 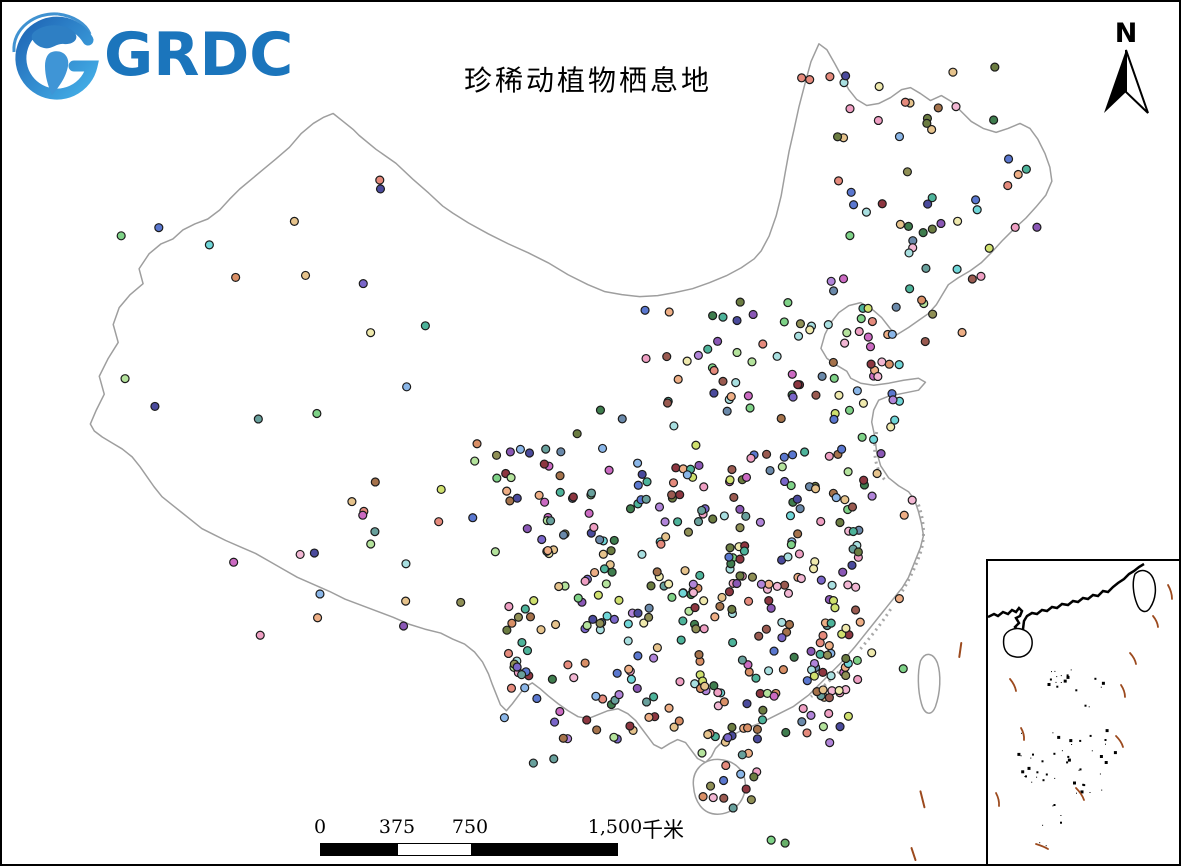 I want to click on inset-coastline, so click(x=1066, y=598).